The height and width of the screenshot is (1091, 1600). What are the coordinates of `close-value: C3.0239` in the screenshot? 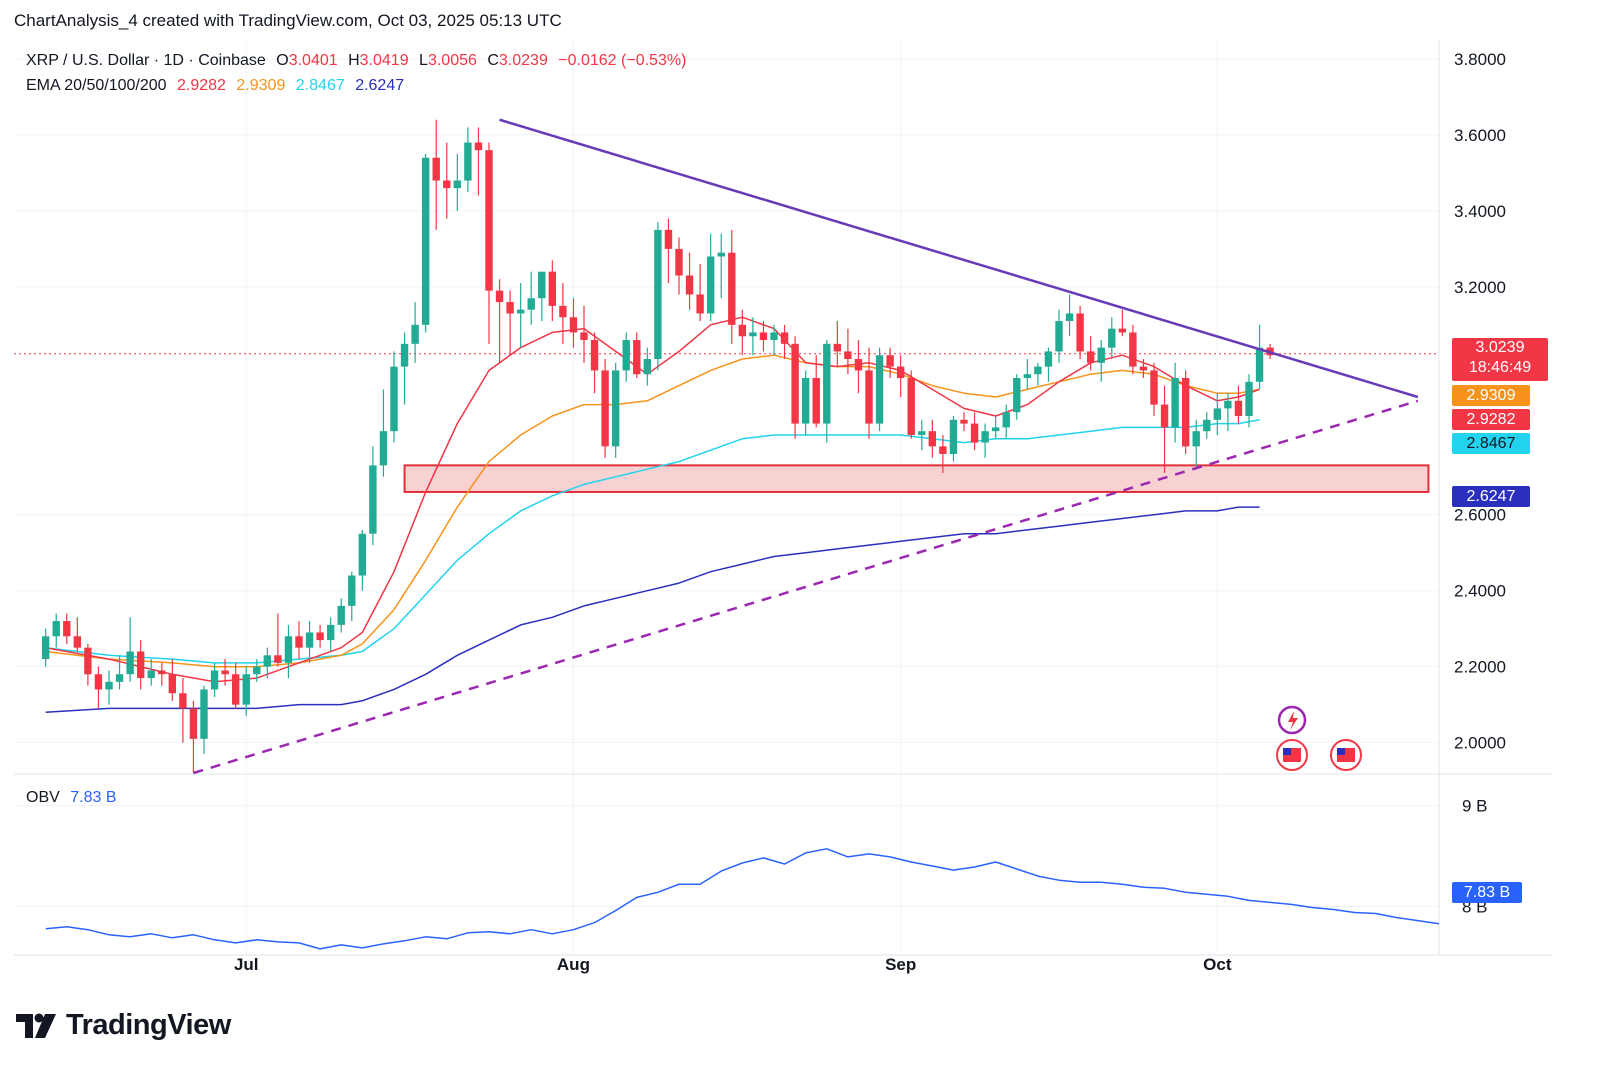 It's located at (517, 60).